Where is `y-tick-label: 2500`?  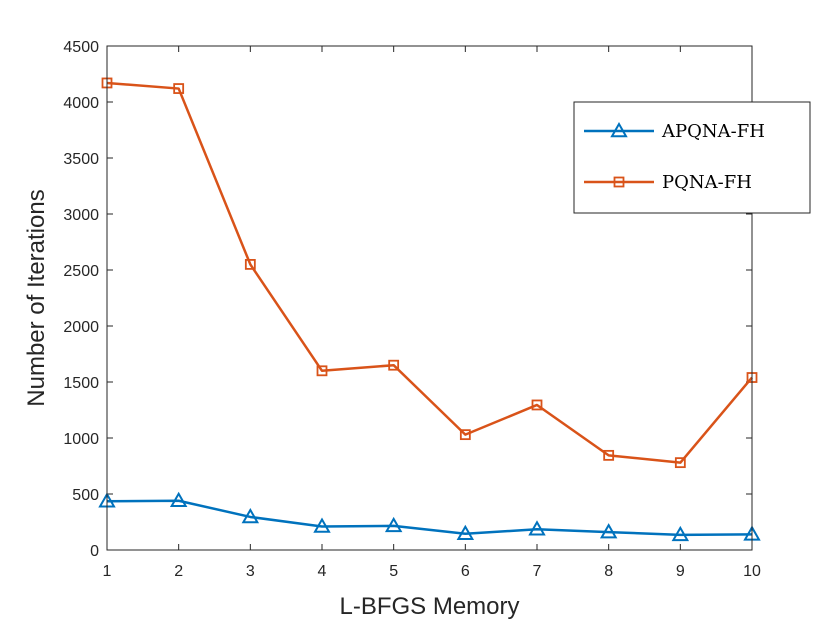 y-tick-label: 2500 is located at coordinates (81, 271).